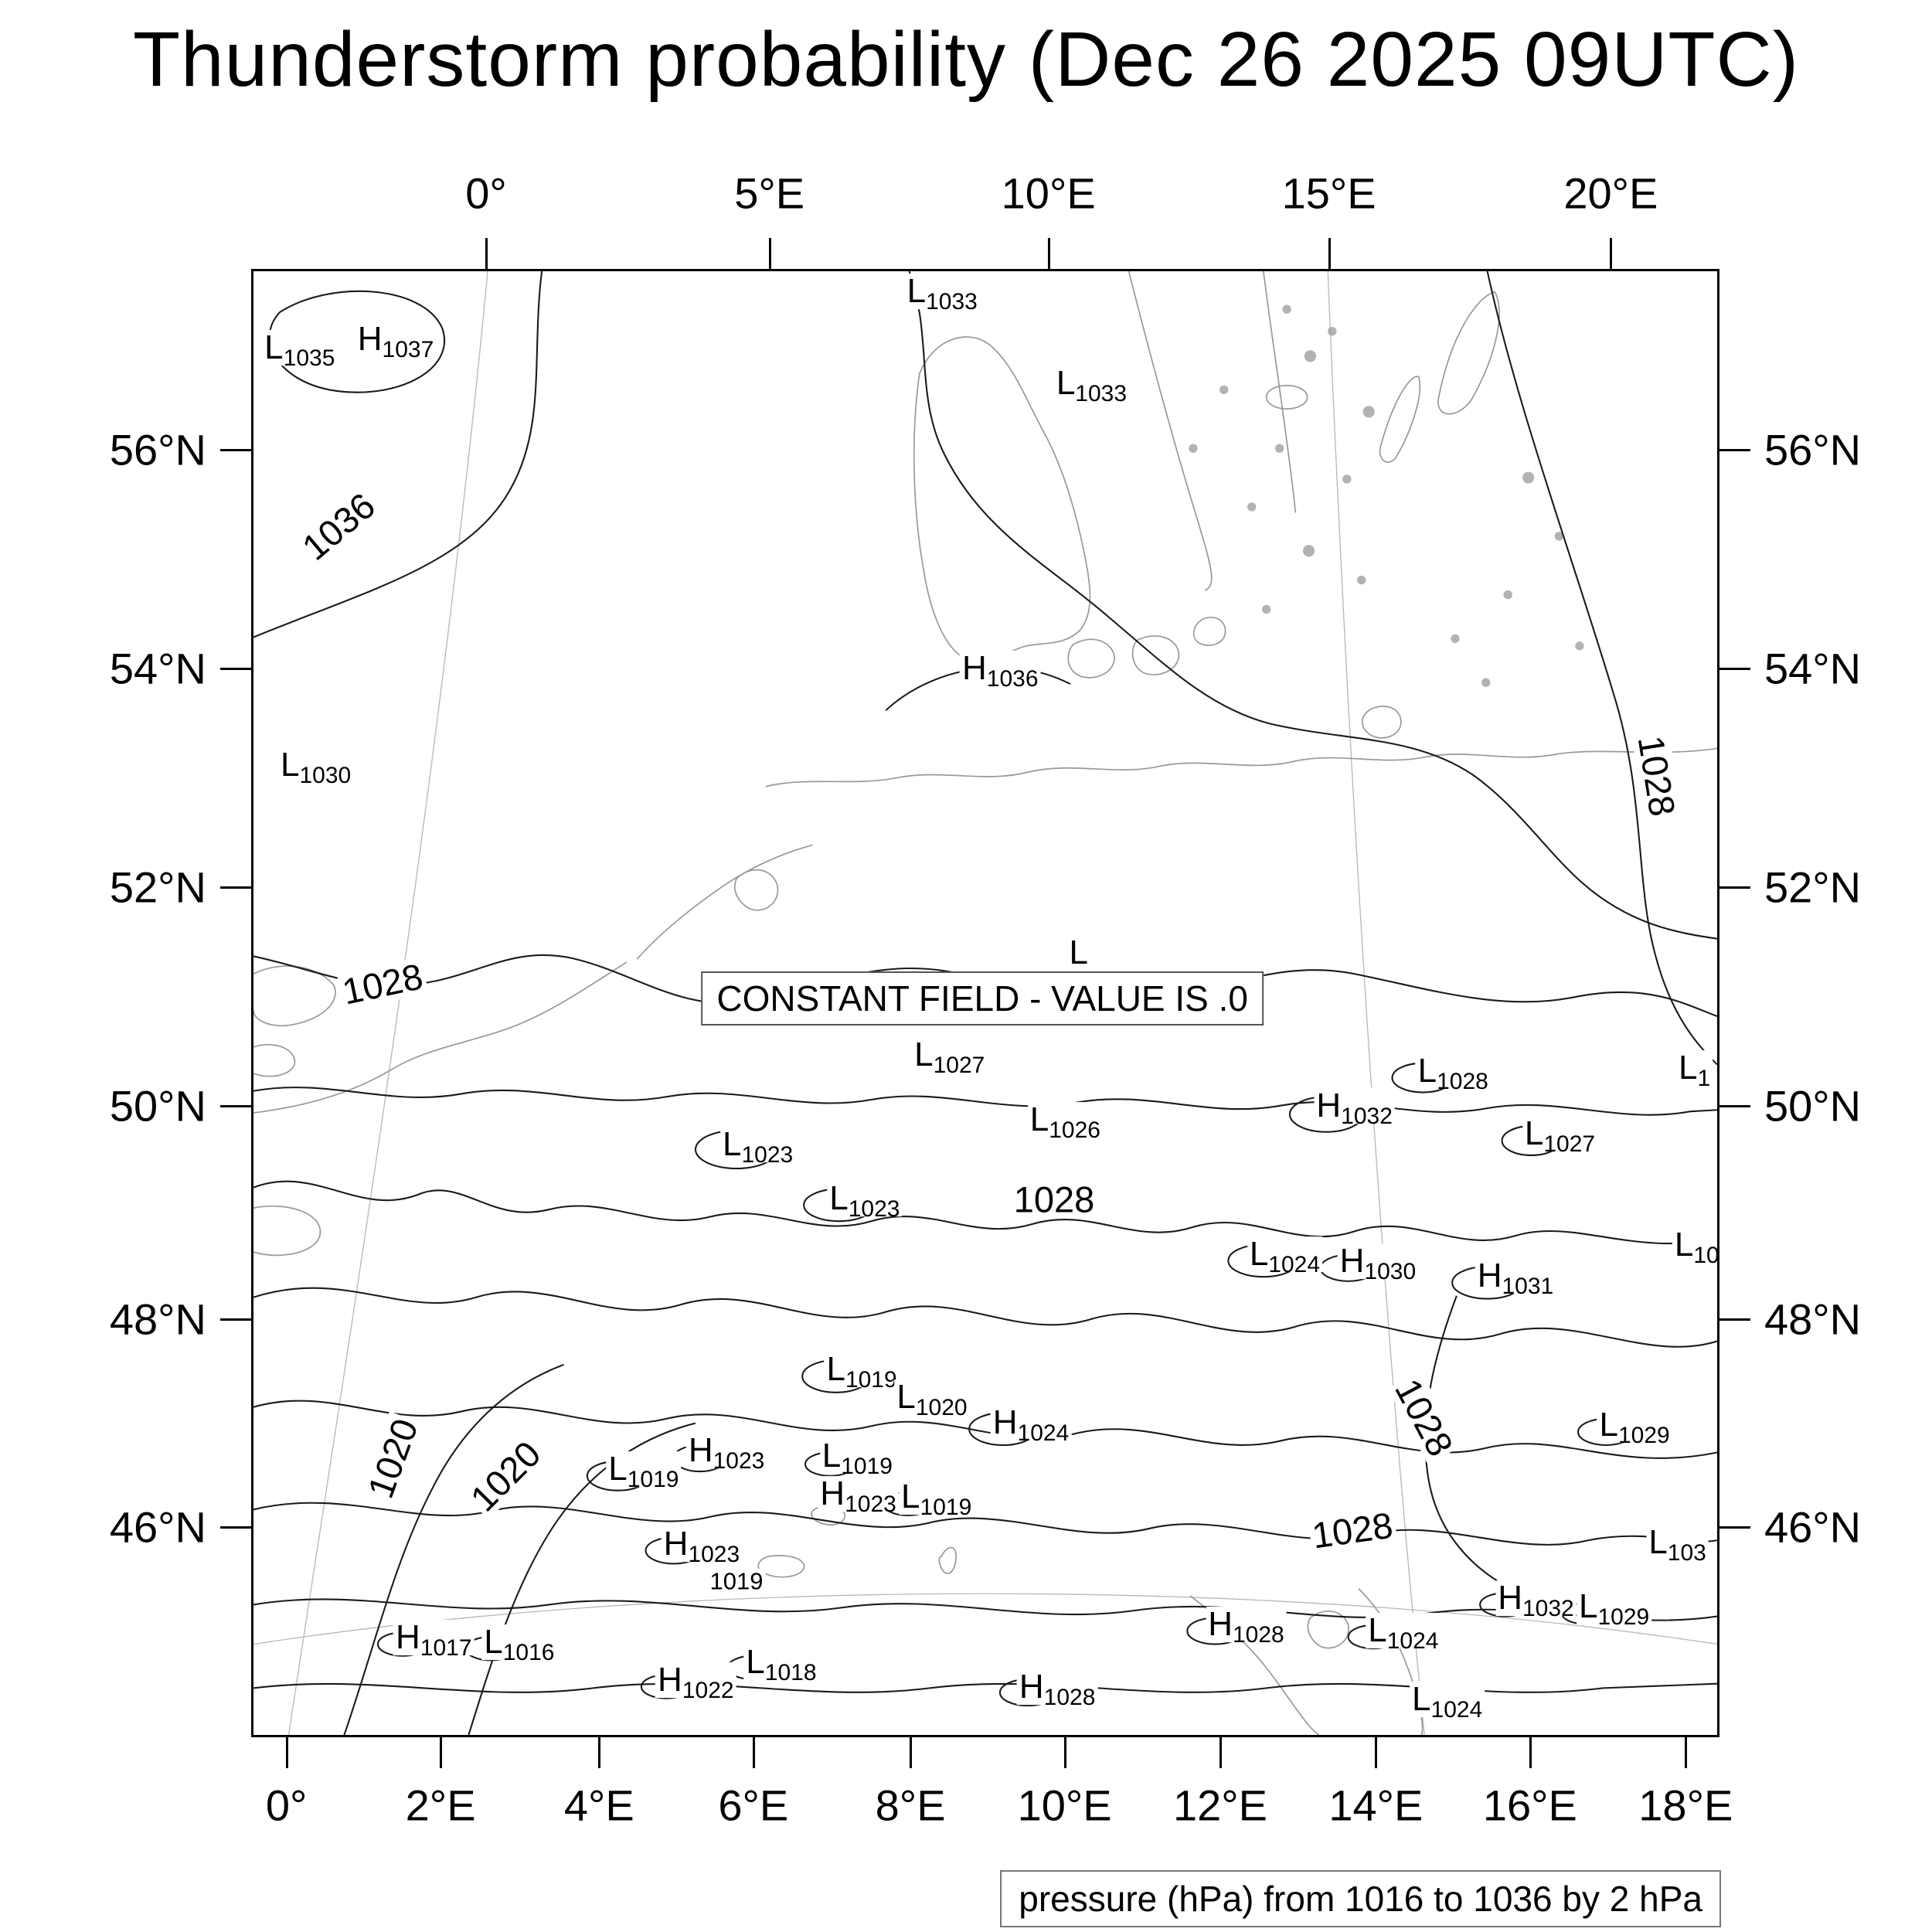  Describe the element at coordinates (1735, 1319) in the screenshot. I see `axis-tick-right` at that location.